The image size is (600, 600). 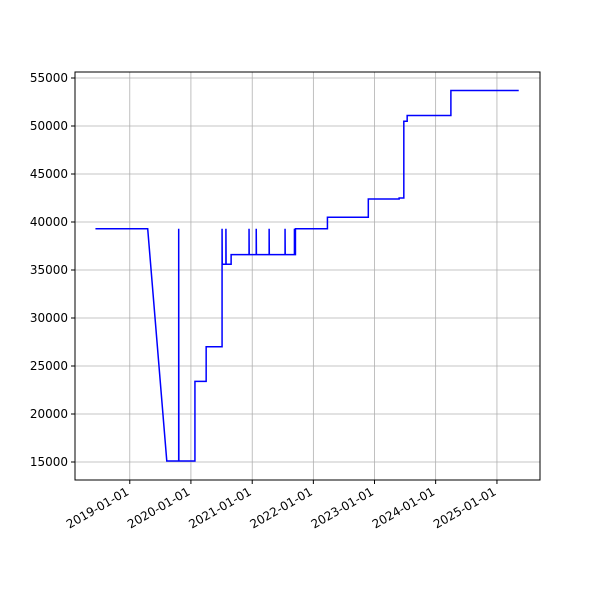 I want to click on y-tick-label: 20000, so click(x=49, y=414).